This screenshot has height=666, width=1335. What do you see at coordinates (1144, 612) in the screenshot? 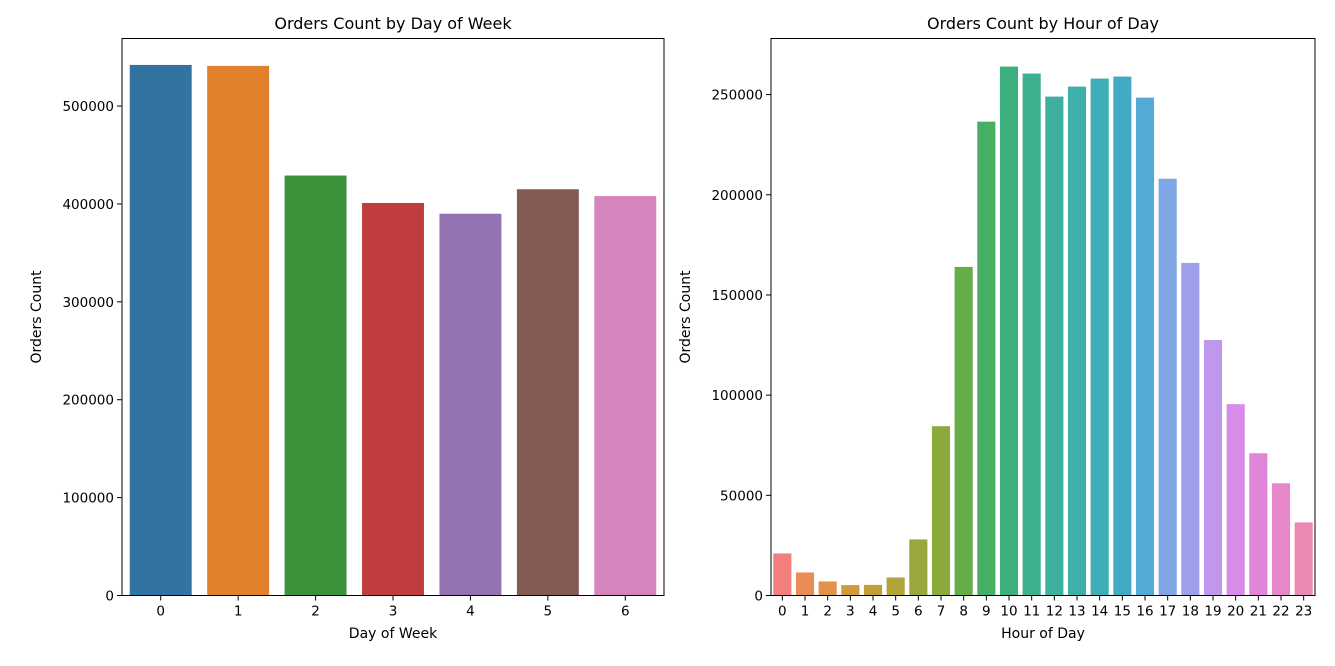
I see `x-tick-label: 16` at bounding box center [1144, 612].